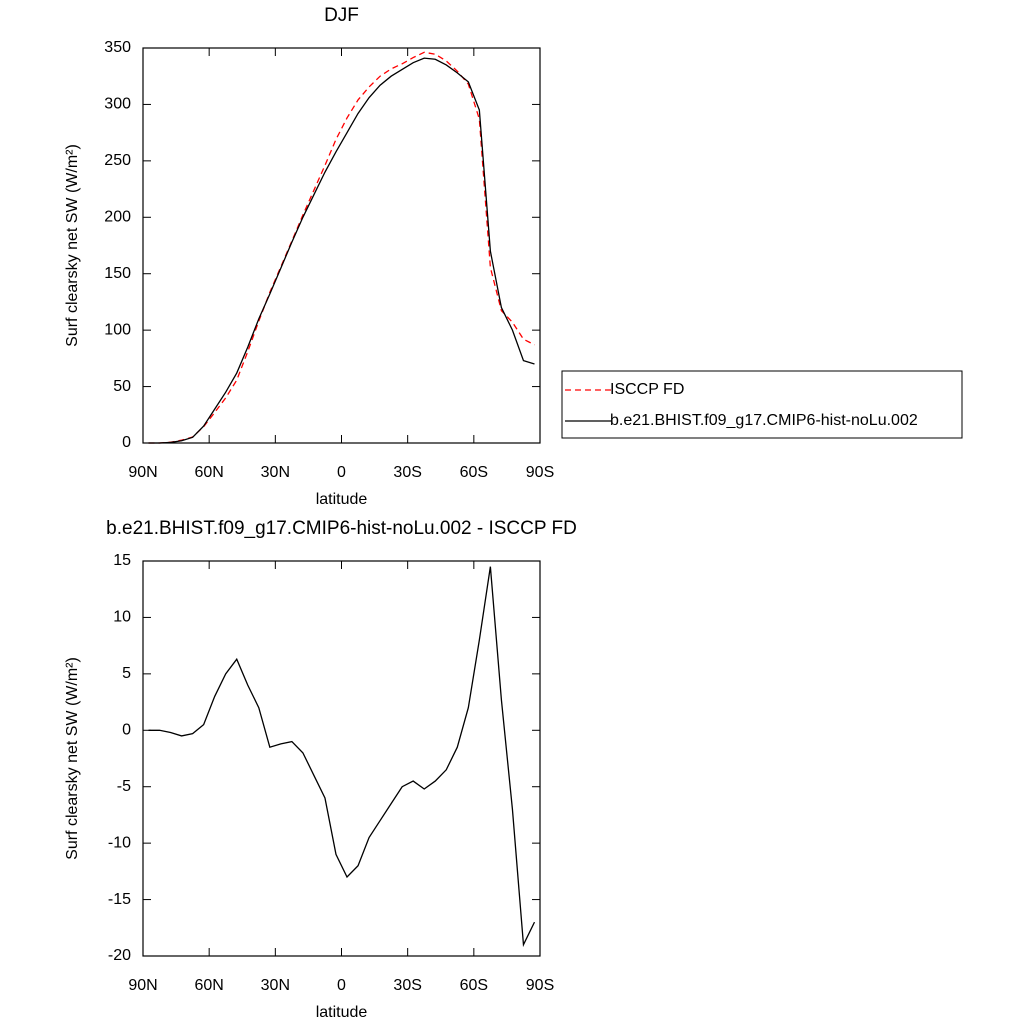  I want to click on legend-box, so click(762, 404).